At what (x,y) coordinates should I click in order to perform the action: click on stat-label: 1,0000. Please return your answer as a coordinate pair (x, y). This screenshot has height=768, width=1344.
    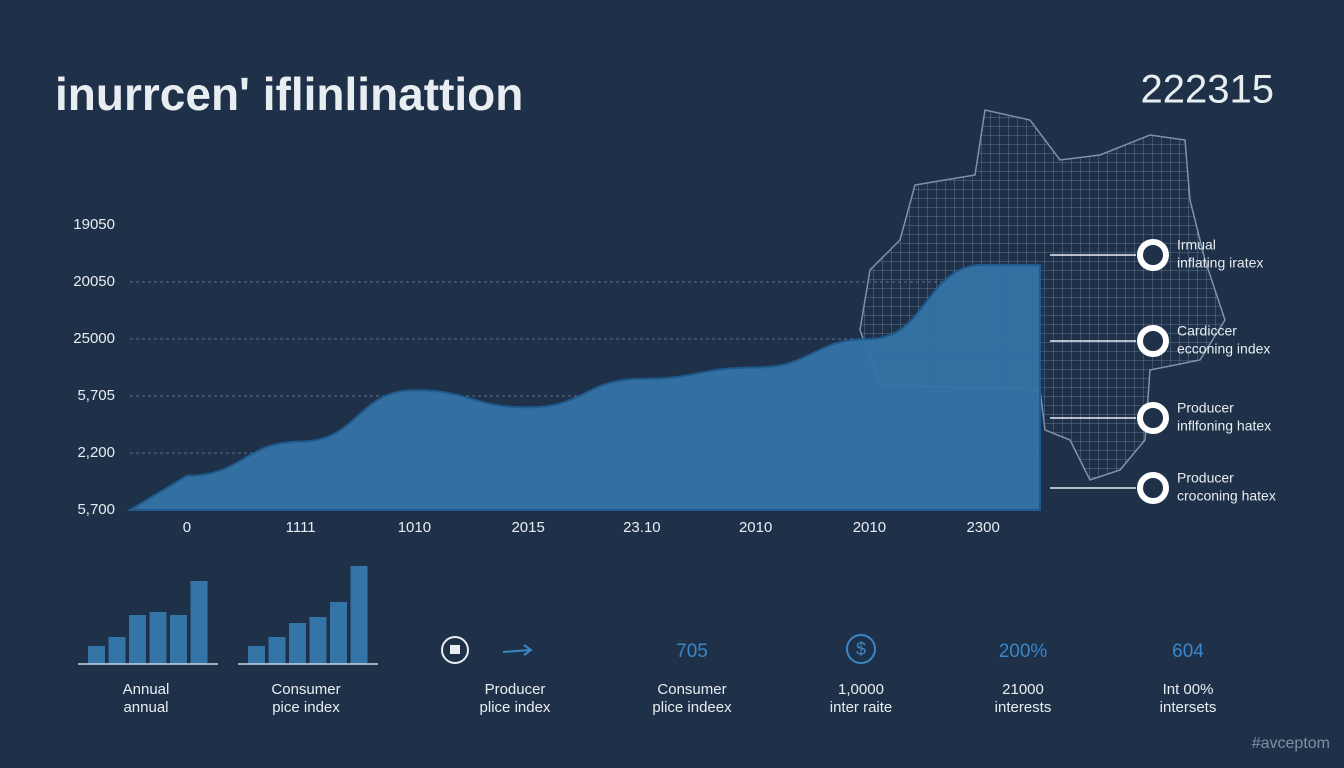
    Looking at the image, I should click on (861, 689).